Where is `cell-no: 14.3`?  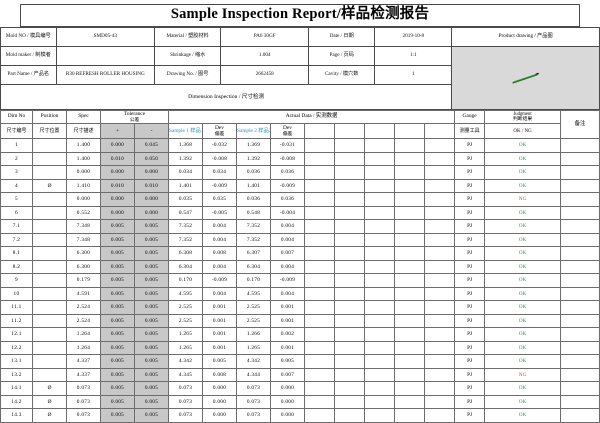
cell-no: 14.3 is located at coordinates (16, 415).